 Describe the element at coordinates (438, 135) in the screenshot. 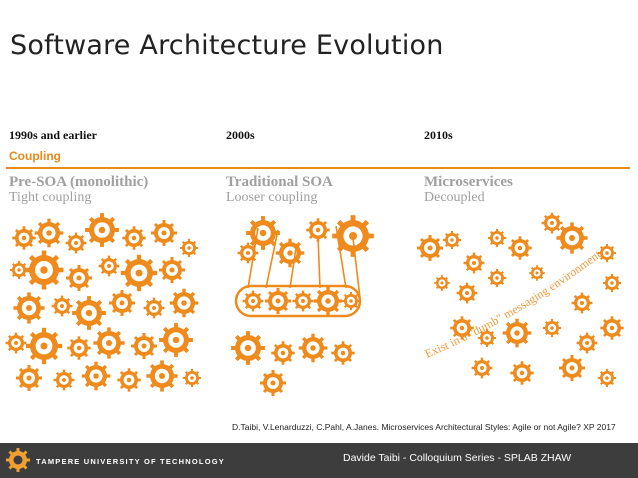

I see `era-label-2010s: 2010s` at that location.